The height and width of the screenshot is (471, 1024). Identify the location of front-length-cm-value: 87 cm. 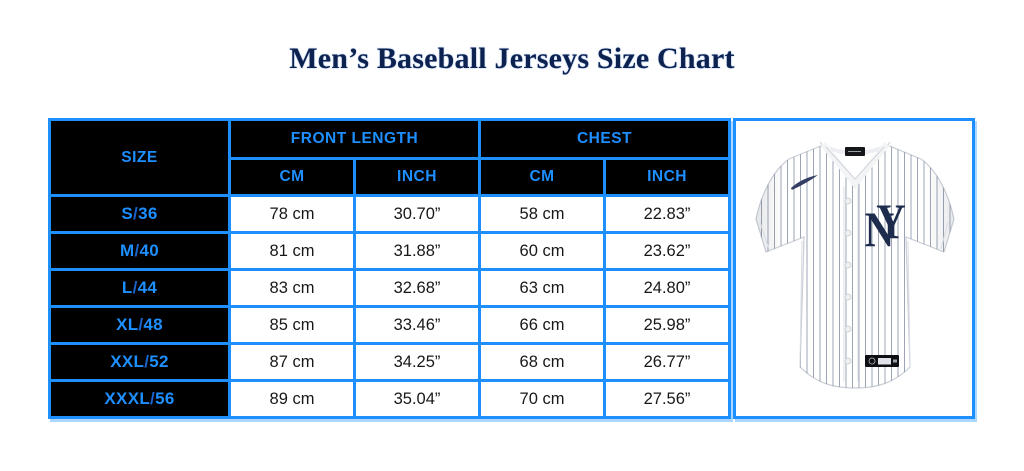
(292, 362).